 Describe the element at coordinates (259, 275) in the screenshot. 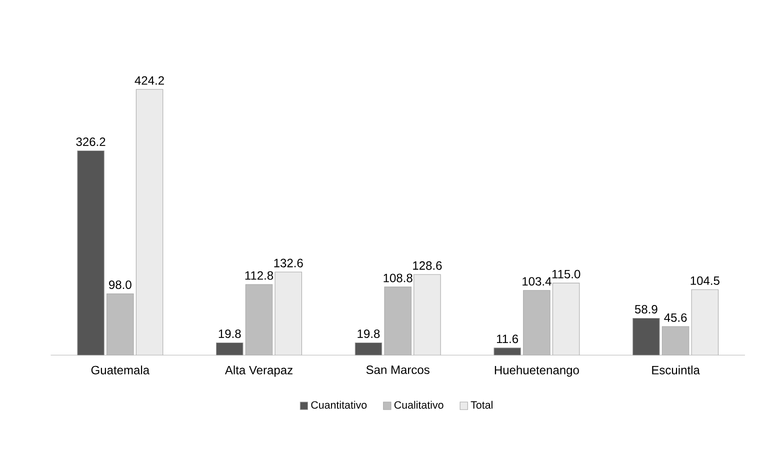

I see `data-label: 112.8` at that location.